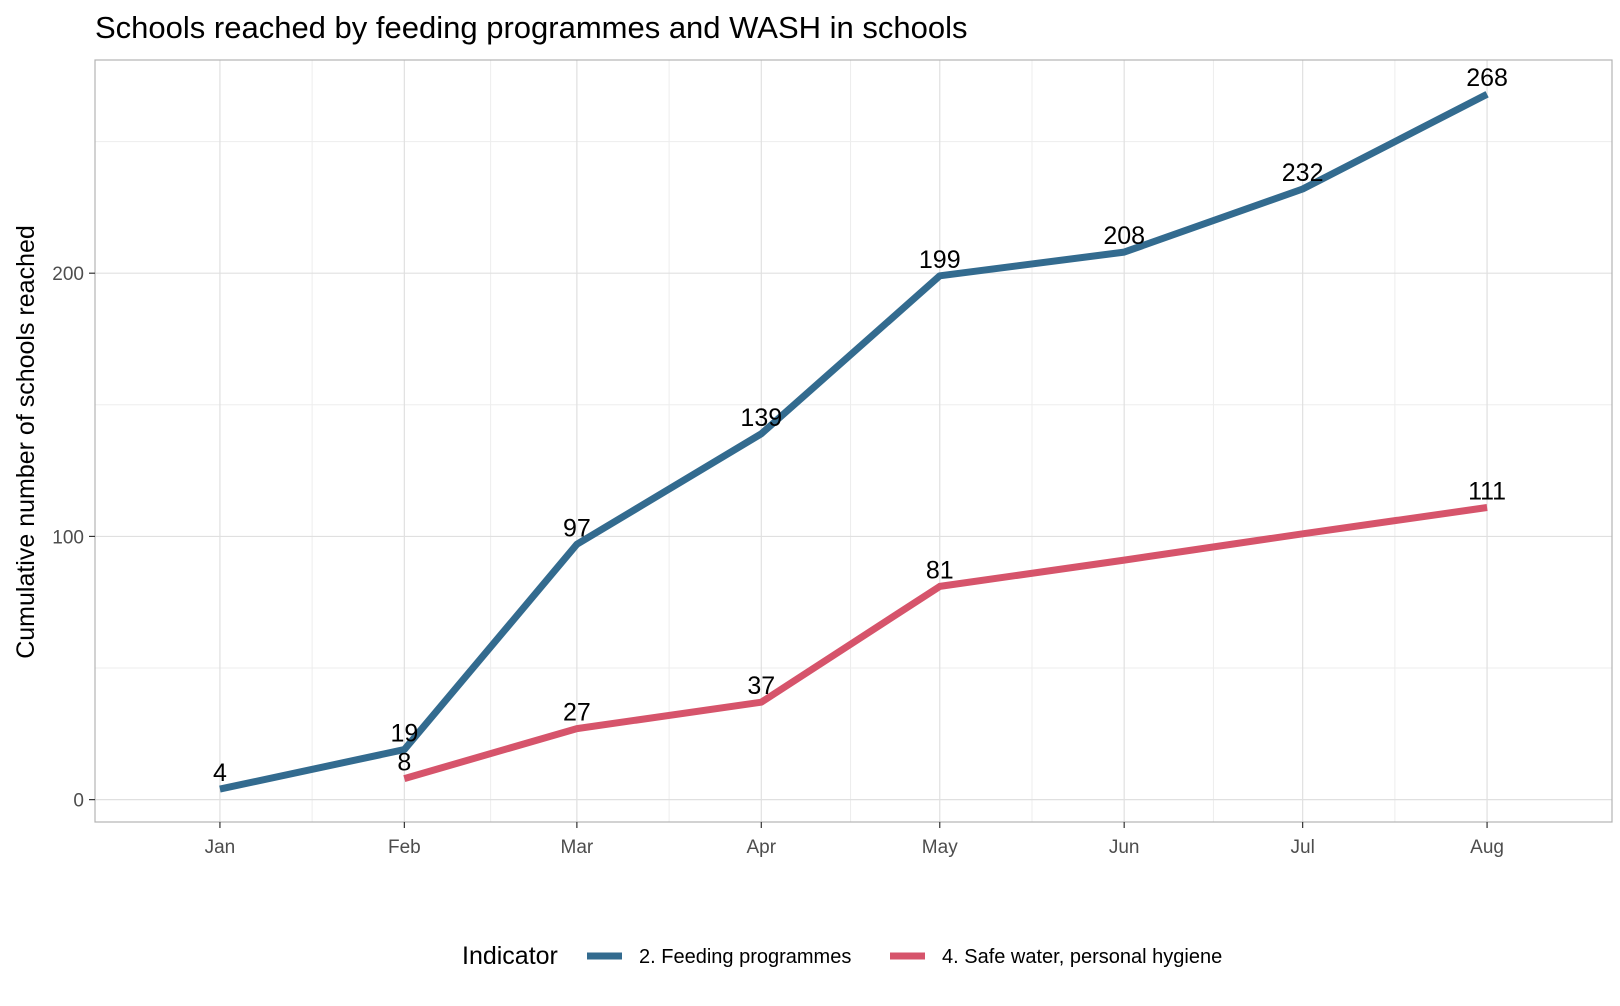  What do you see at coordinates (577, 713) in the screenshot?
I see `data-label: 27` at bounding box center [577, 713].